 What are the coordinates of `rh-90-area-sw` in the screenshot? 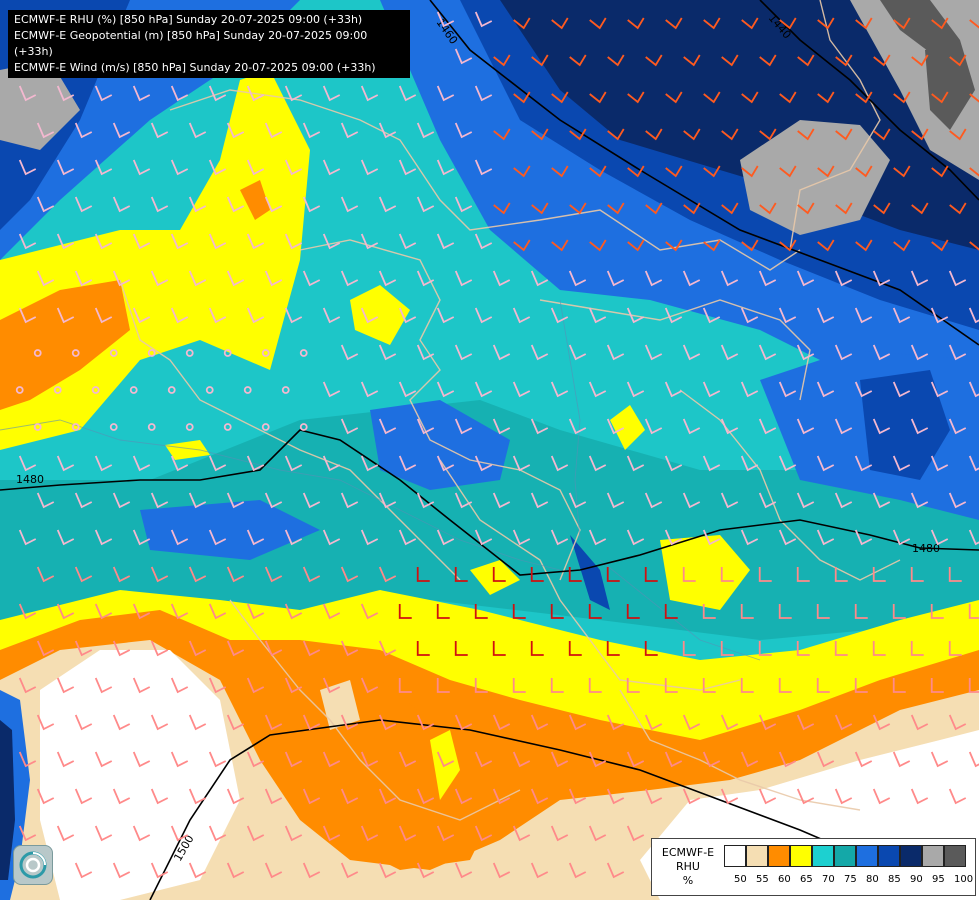 It's located at (7, 800).